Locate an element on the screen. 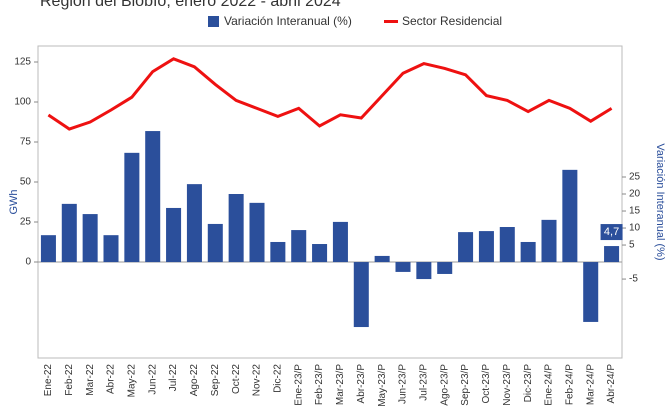 This screenshot has width=666, height=419. x-tick-label: Feb-22 is located at coordinates (69, 380).